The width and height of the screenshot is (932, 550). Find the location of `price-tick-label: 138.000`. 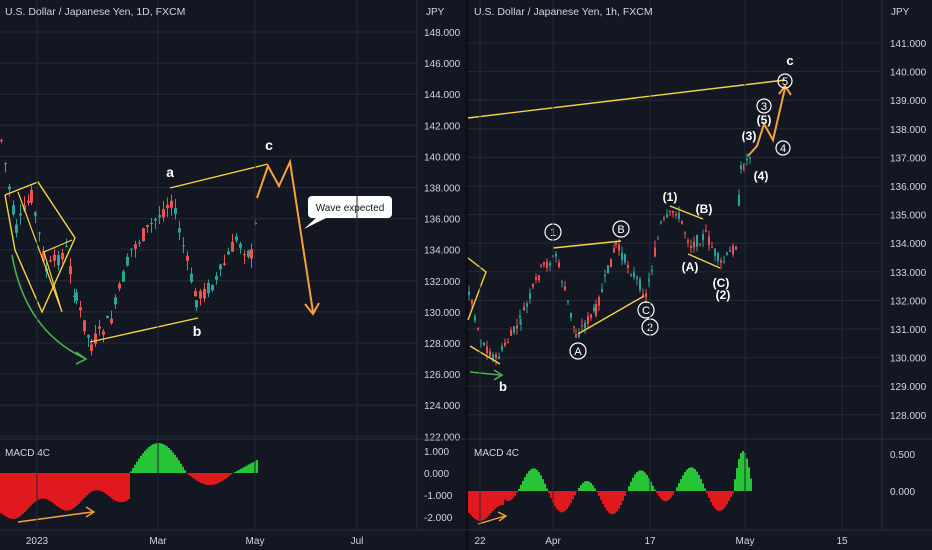

price-tick-label: 138.000 is located at coordinates (442, 189).